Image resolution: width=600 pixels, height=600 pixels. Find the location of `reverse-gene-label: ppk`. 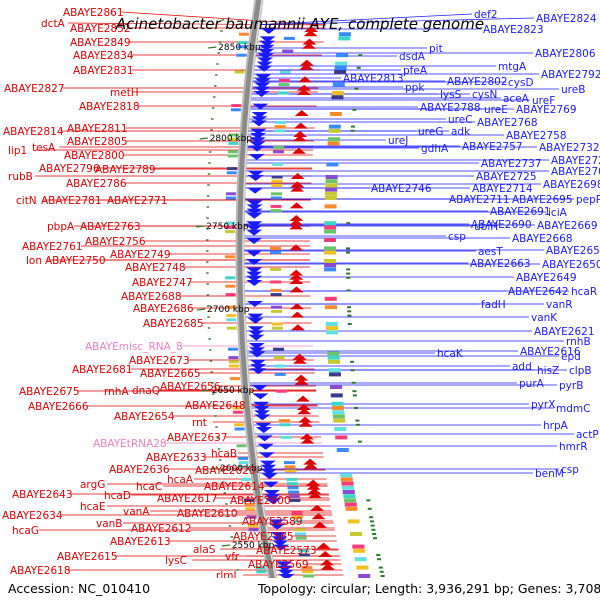

reverse-gene-label: ppk is located at coordinates (415, 88).